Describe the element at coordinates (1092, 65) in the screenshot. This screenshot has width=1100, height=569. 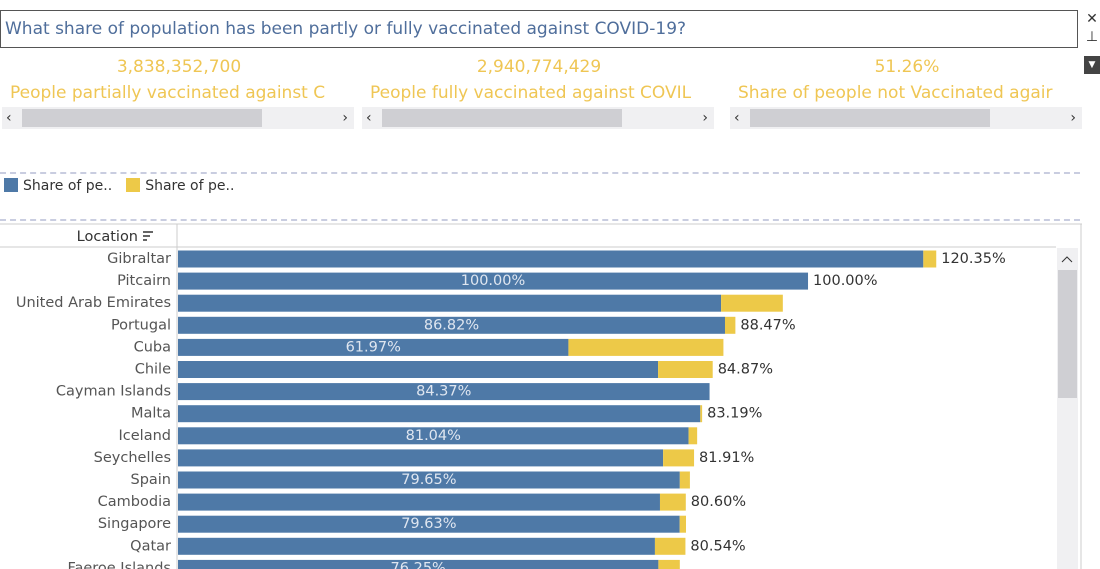
I see `dropdown-button: ▼` at that location.